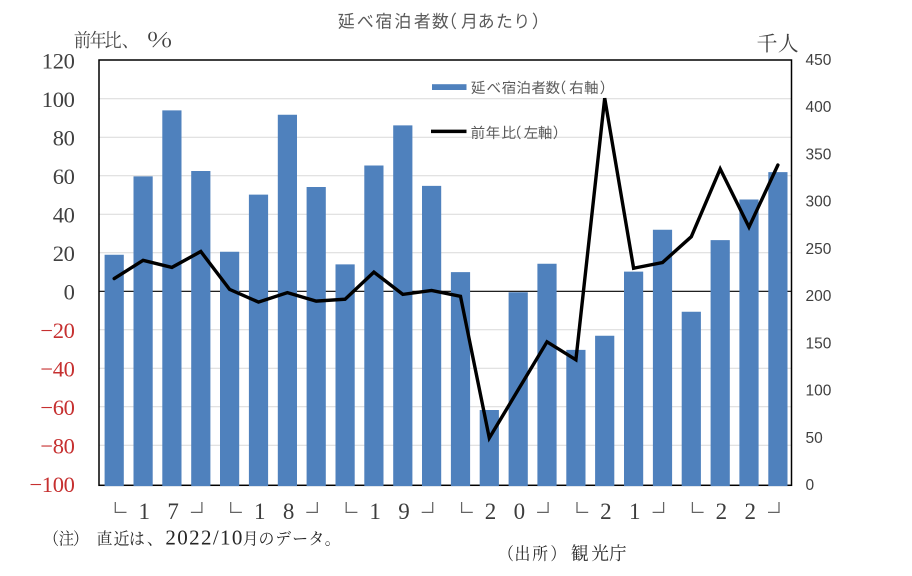 This screenshot has height=576, width=912. Describe the element at coordinates (289, 511) in the screenshot. I see `svg-text: 8` at that location.